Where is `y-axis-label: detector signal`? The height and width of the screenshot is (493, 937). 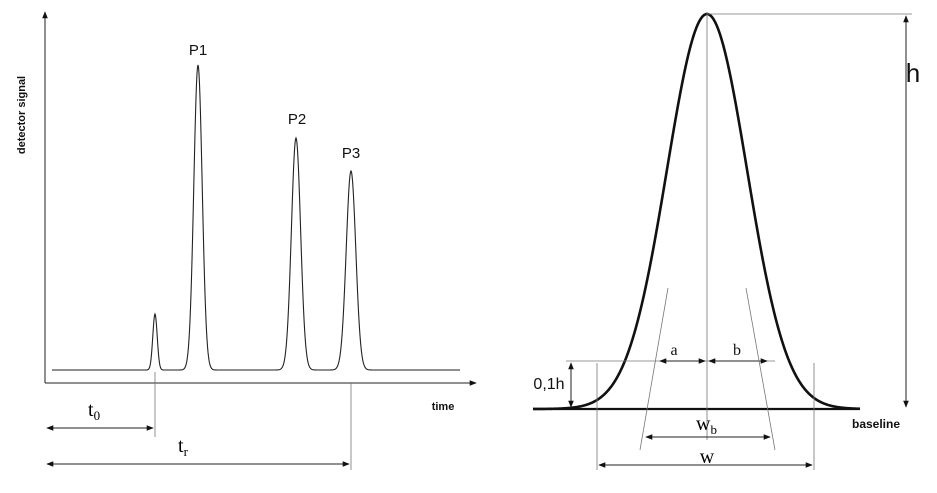 y-axis-label: detector signal is located at coordinates (22, 115).